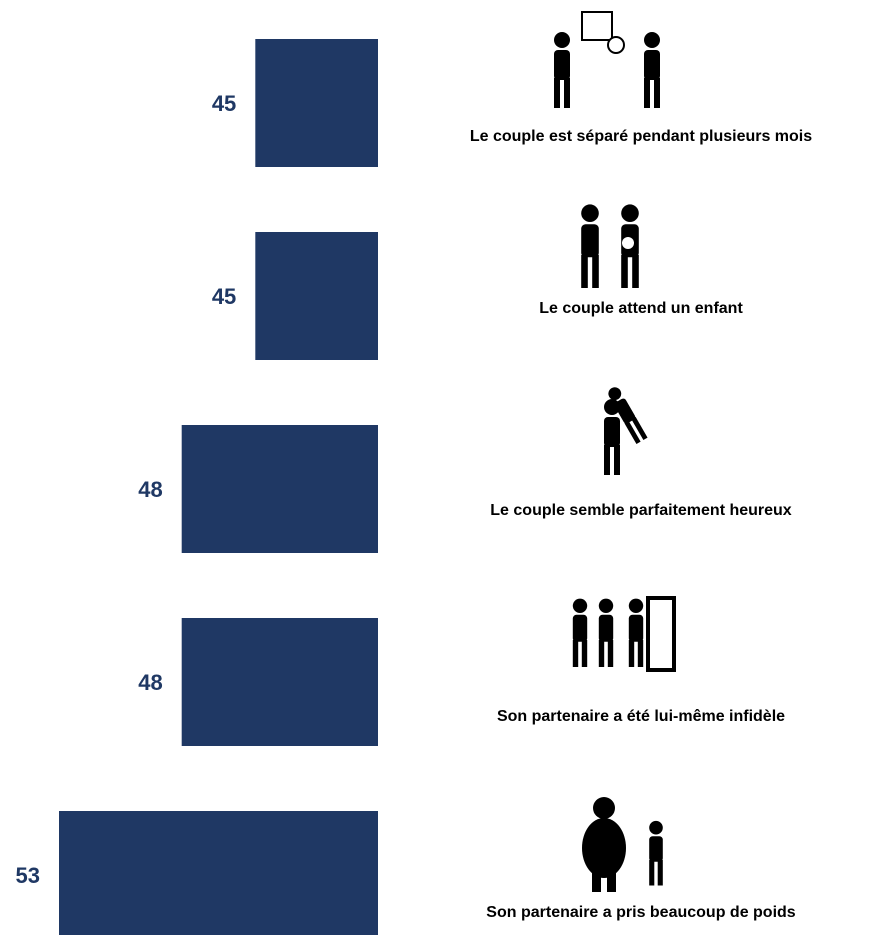  What do you see at coordinates (607, 59) in the screenshot?
I see `icon-separated` at bounding box center [607, 59].